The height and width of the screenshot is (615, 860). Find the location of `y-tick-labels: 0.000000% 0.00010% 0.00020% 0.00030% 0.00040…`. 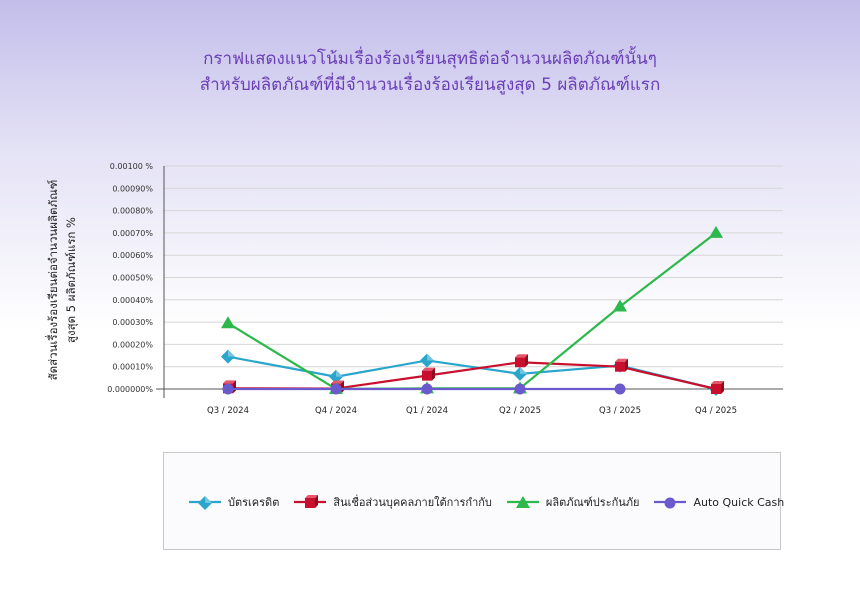

y-tick-labels: 0.000000% 0.00010% 0.00020% 0.00030% 0.00040… is located at coordinates (130, 278).